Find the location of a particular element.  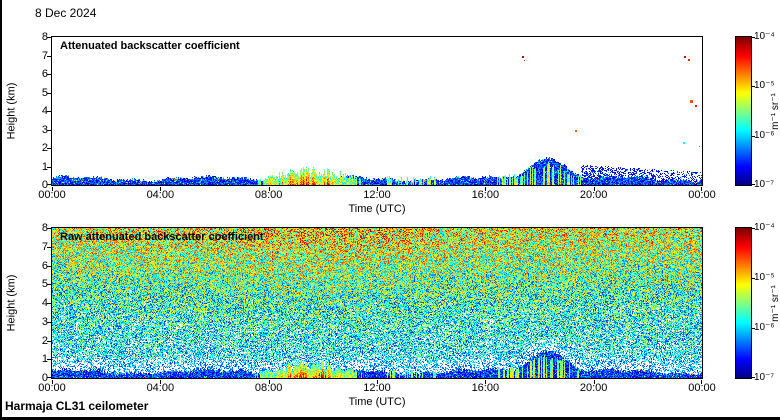

date-label: 8 Dec 2024 is located at coordinates (66, 13).